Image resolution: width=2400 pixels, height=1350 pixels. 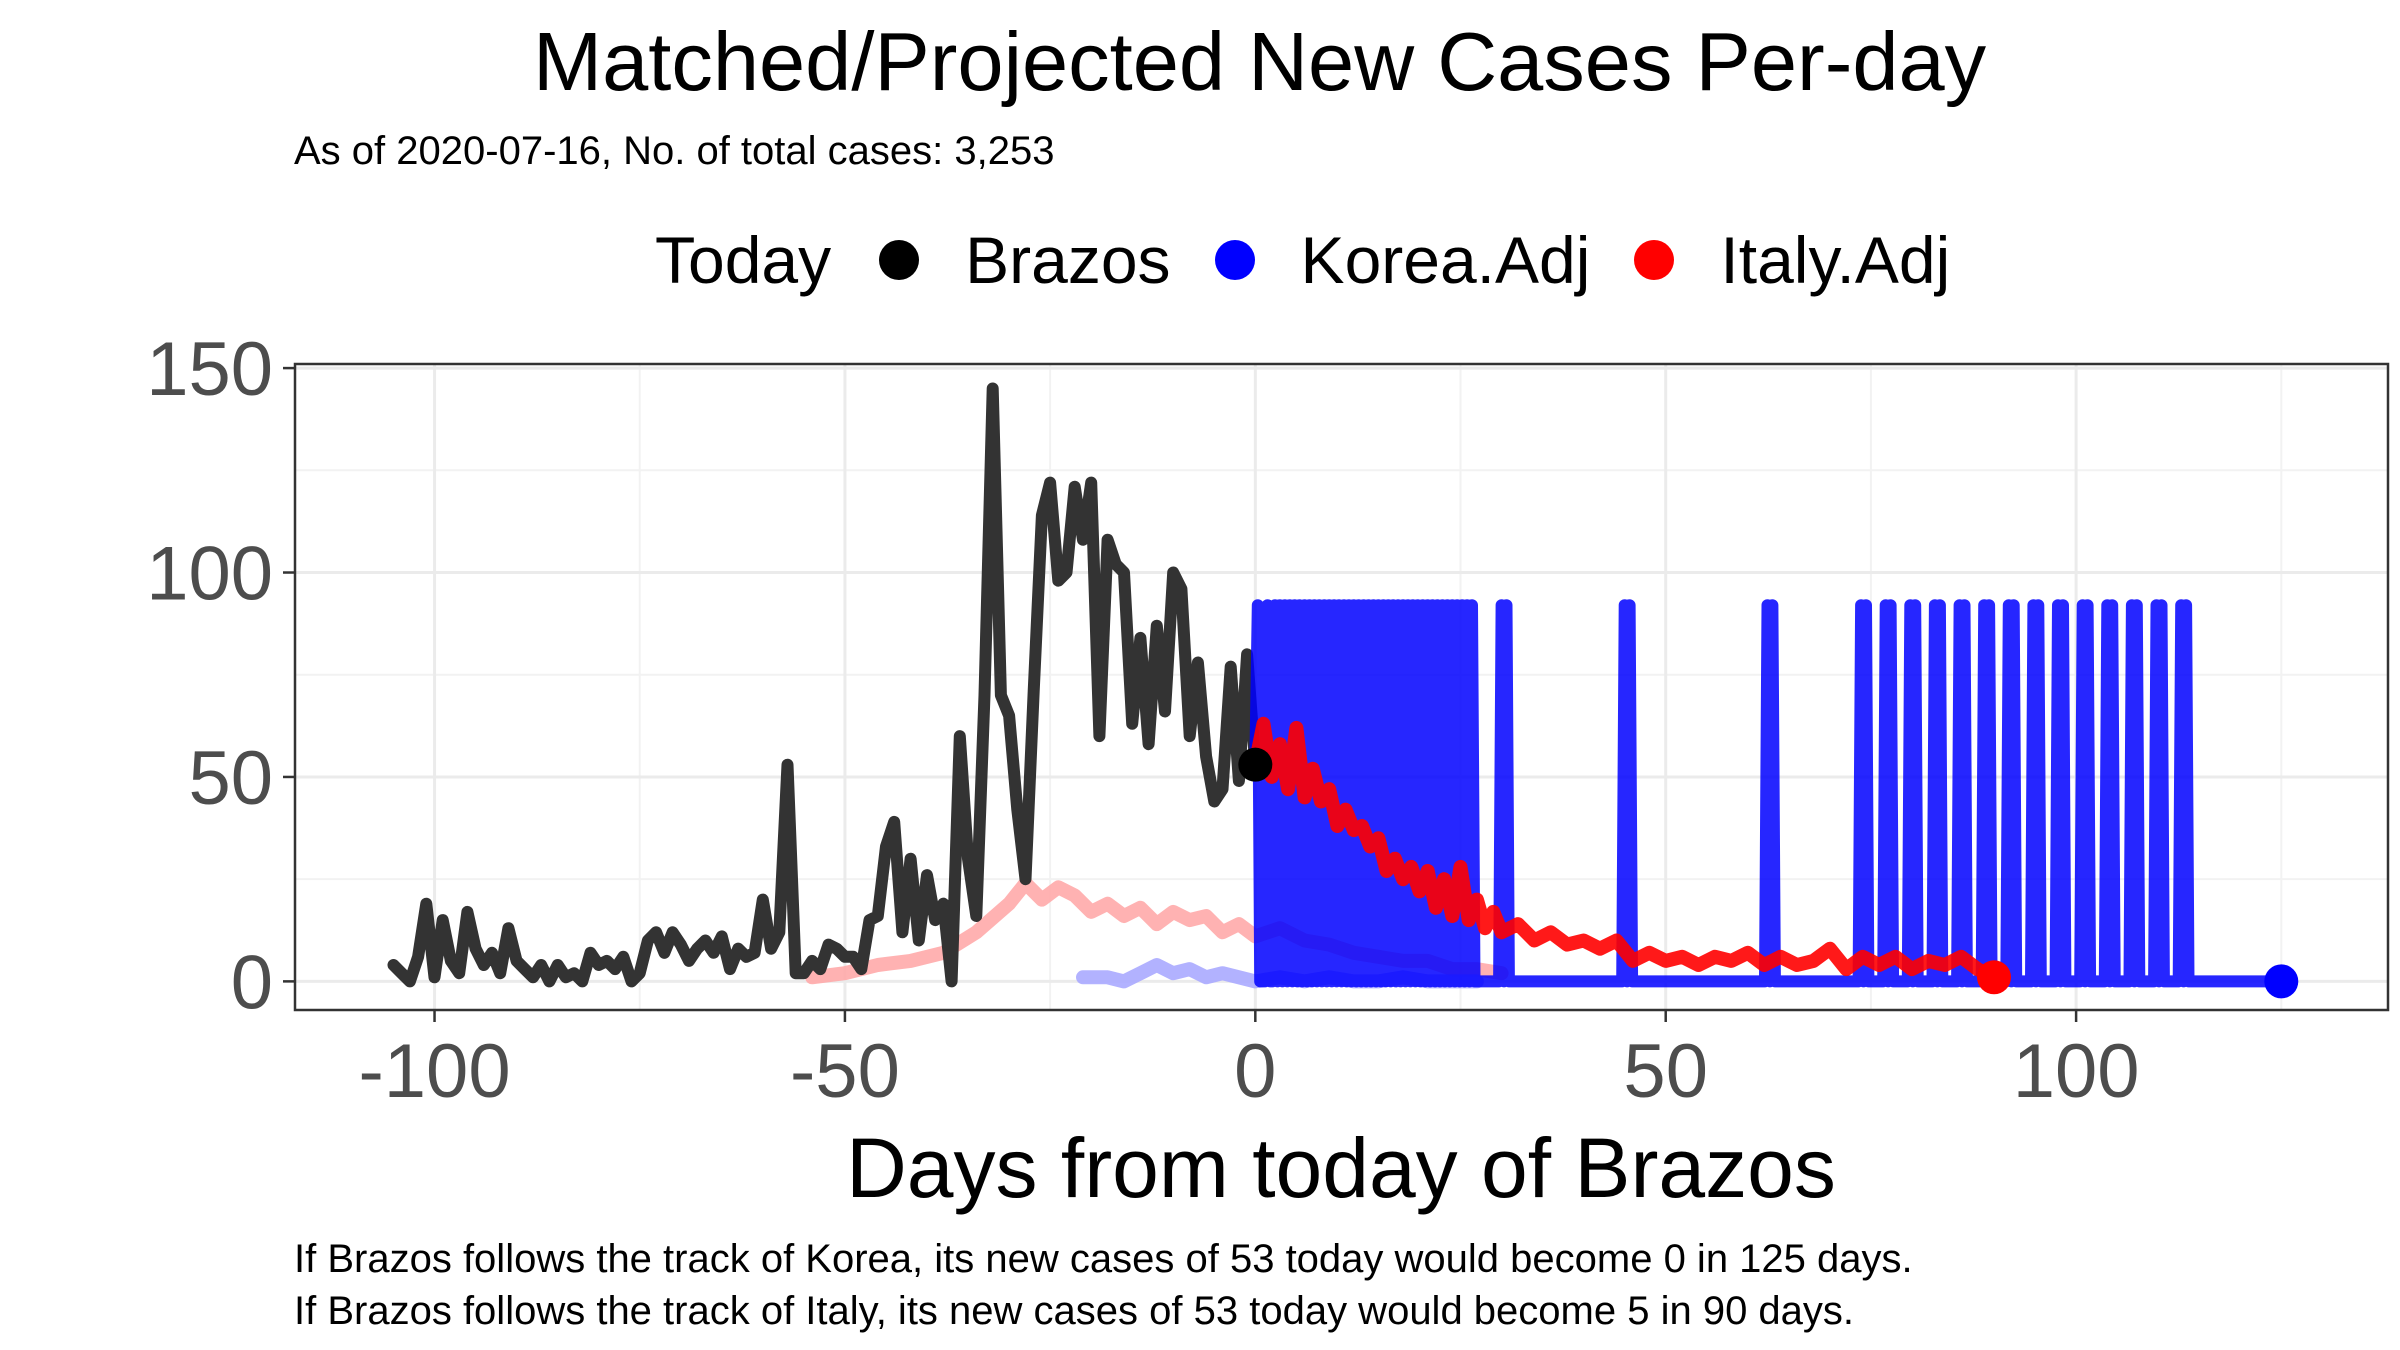 I want to click on y-tick-label: 0, so click(x=252, y=982).